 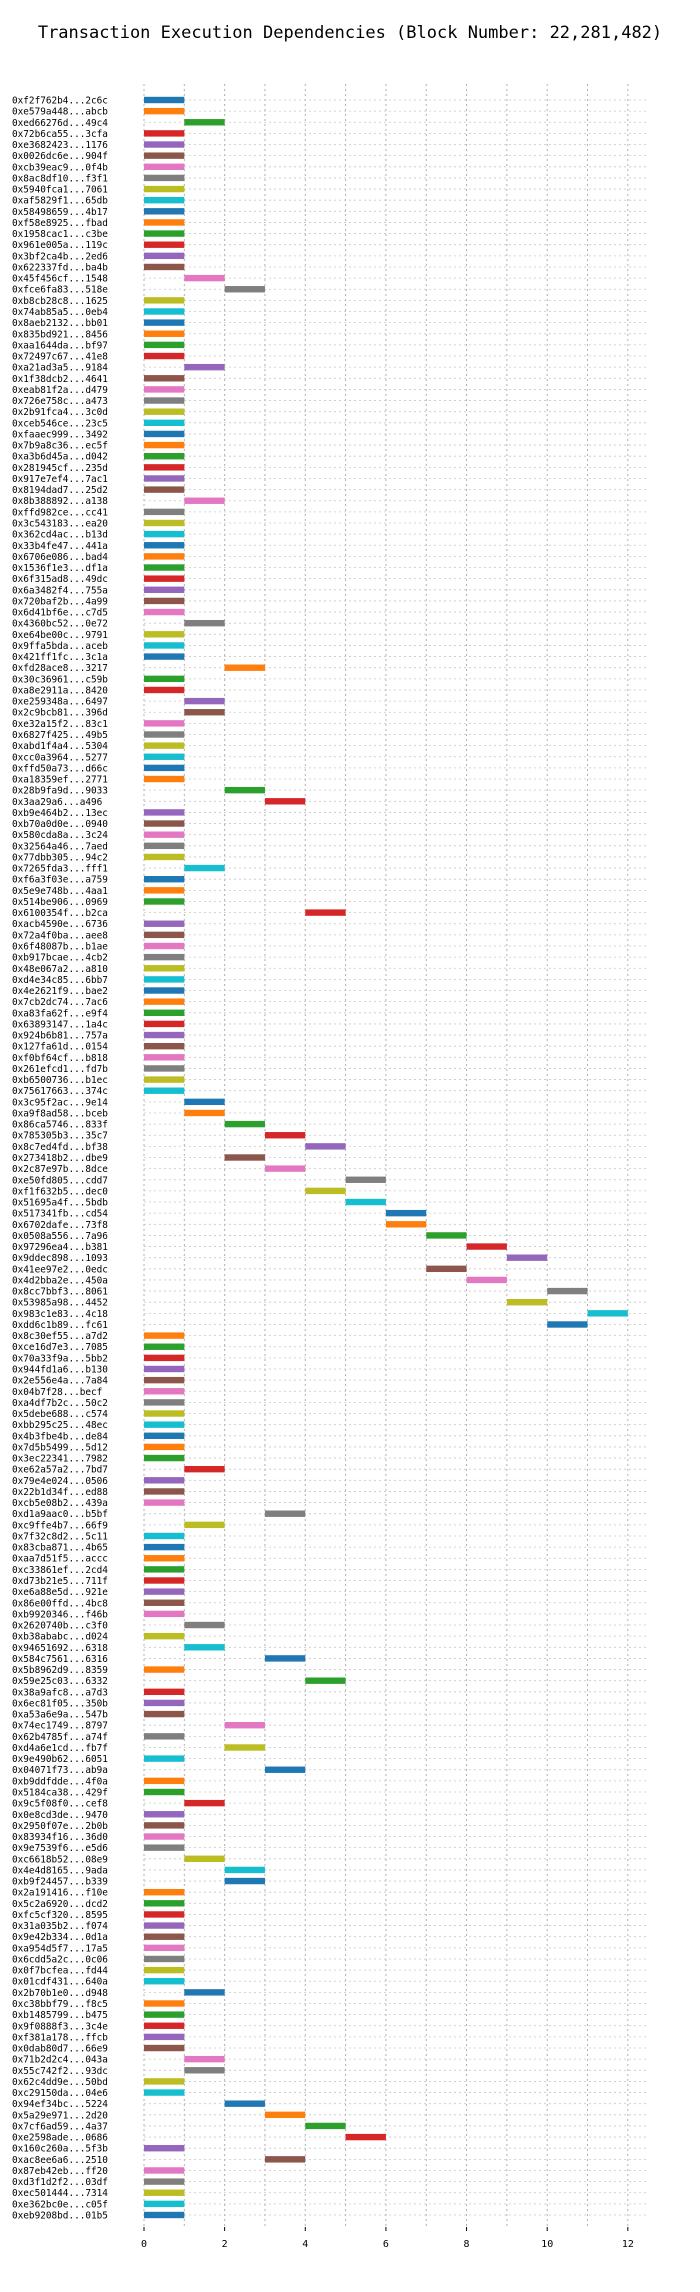 What do you see at coordinates (60, 1637) in the screenshot?
I see `transaction-label: 0xb38ababc...d024` at bounding box center [60, 1637].